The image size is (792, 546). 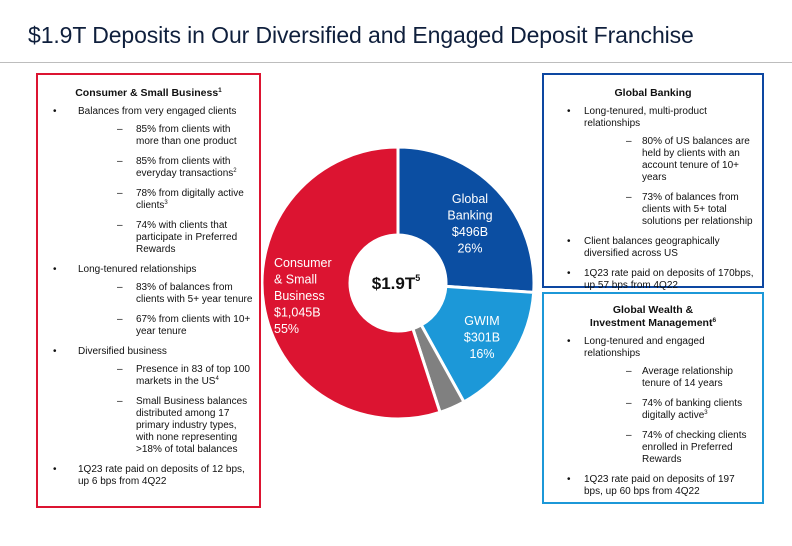 I want to click on donut-slice-global-banking, so click(x=466, y=220).